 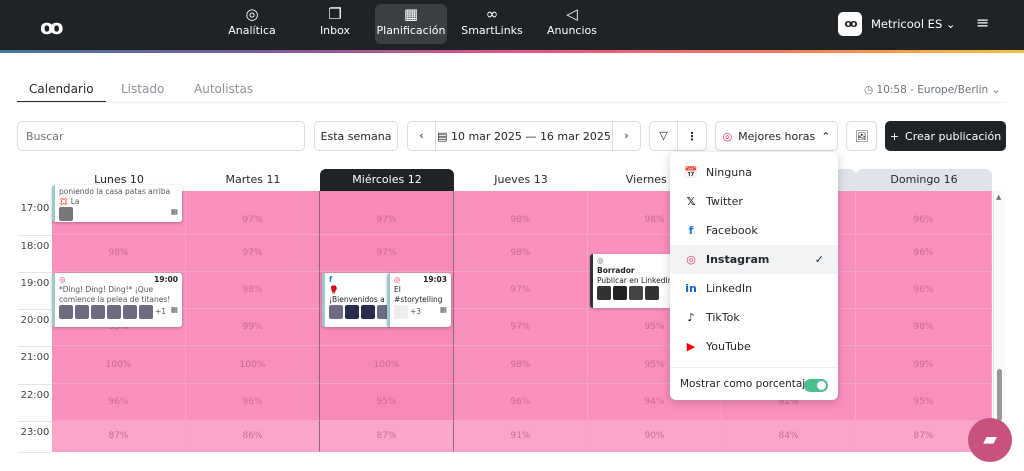 I want to click on link-icon: ∞, so click(x=492, y=14).